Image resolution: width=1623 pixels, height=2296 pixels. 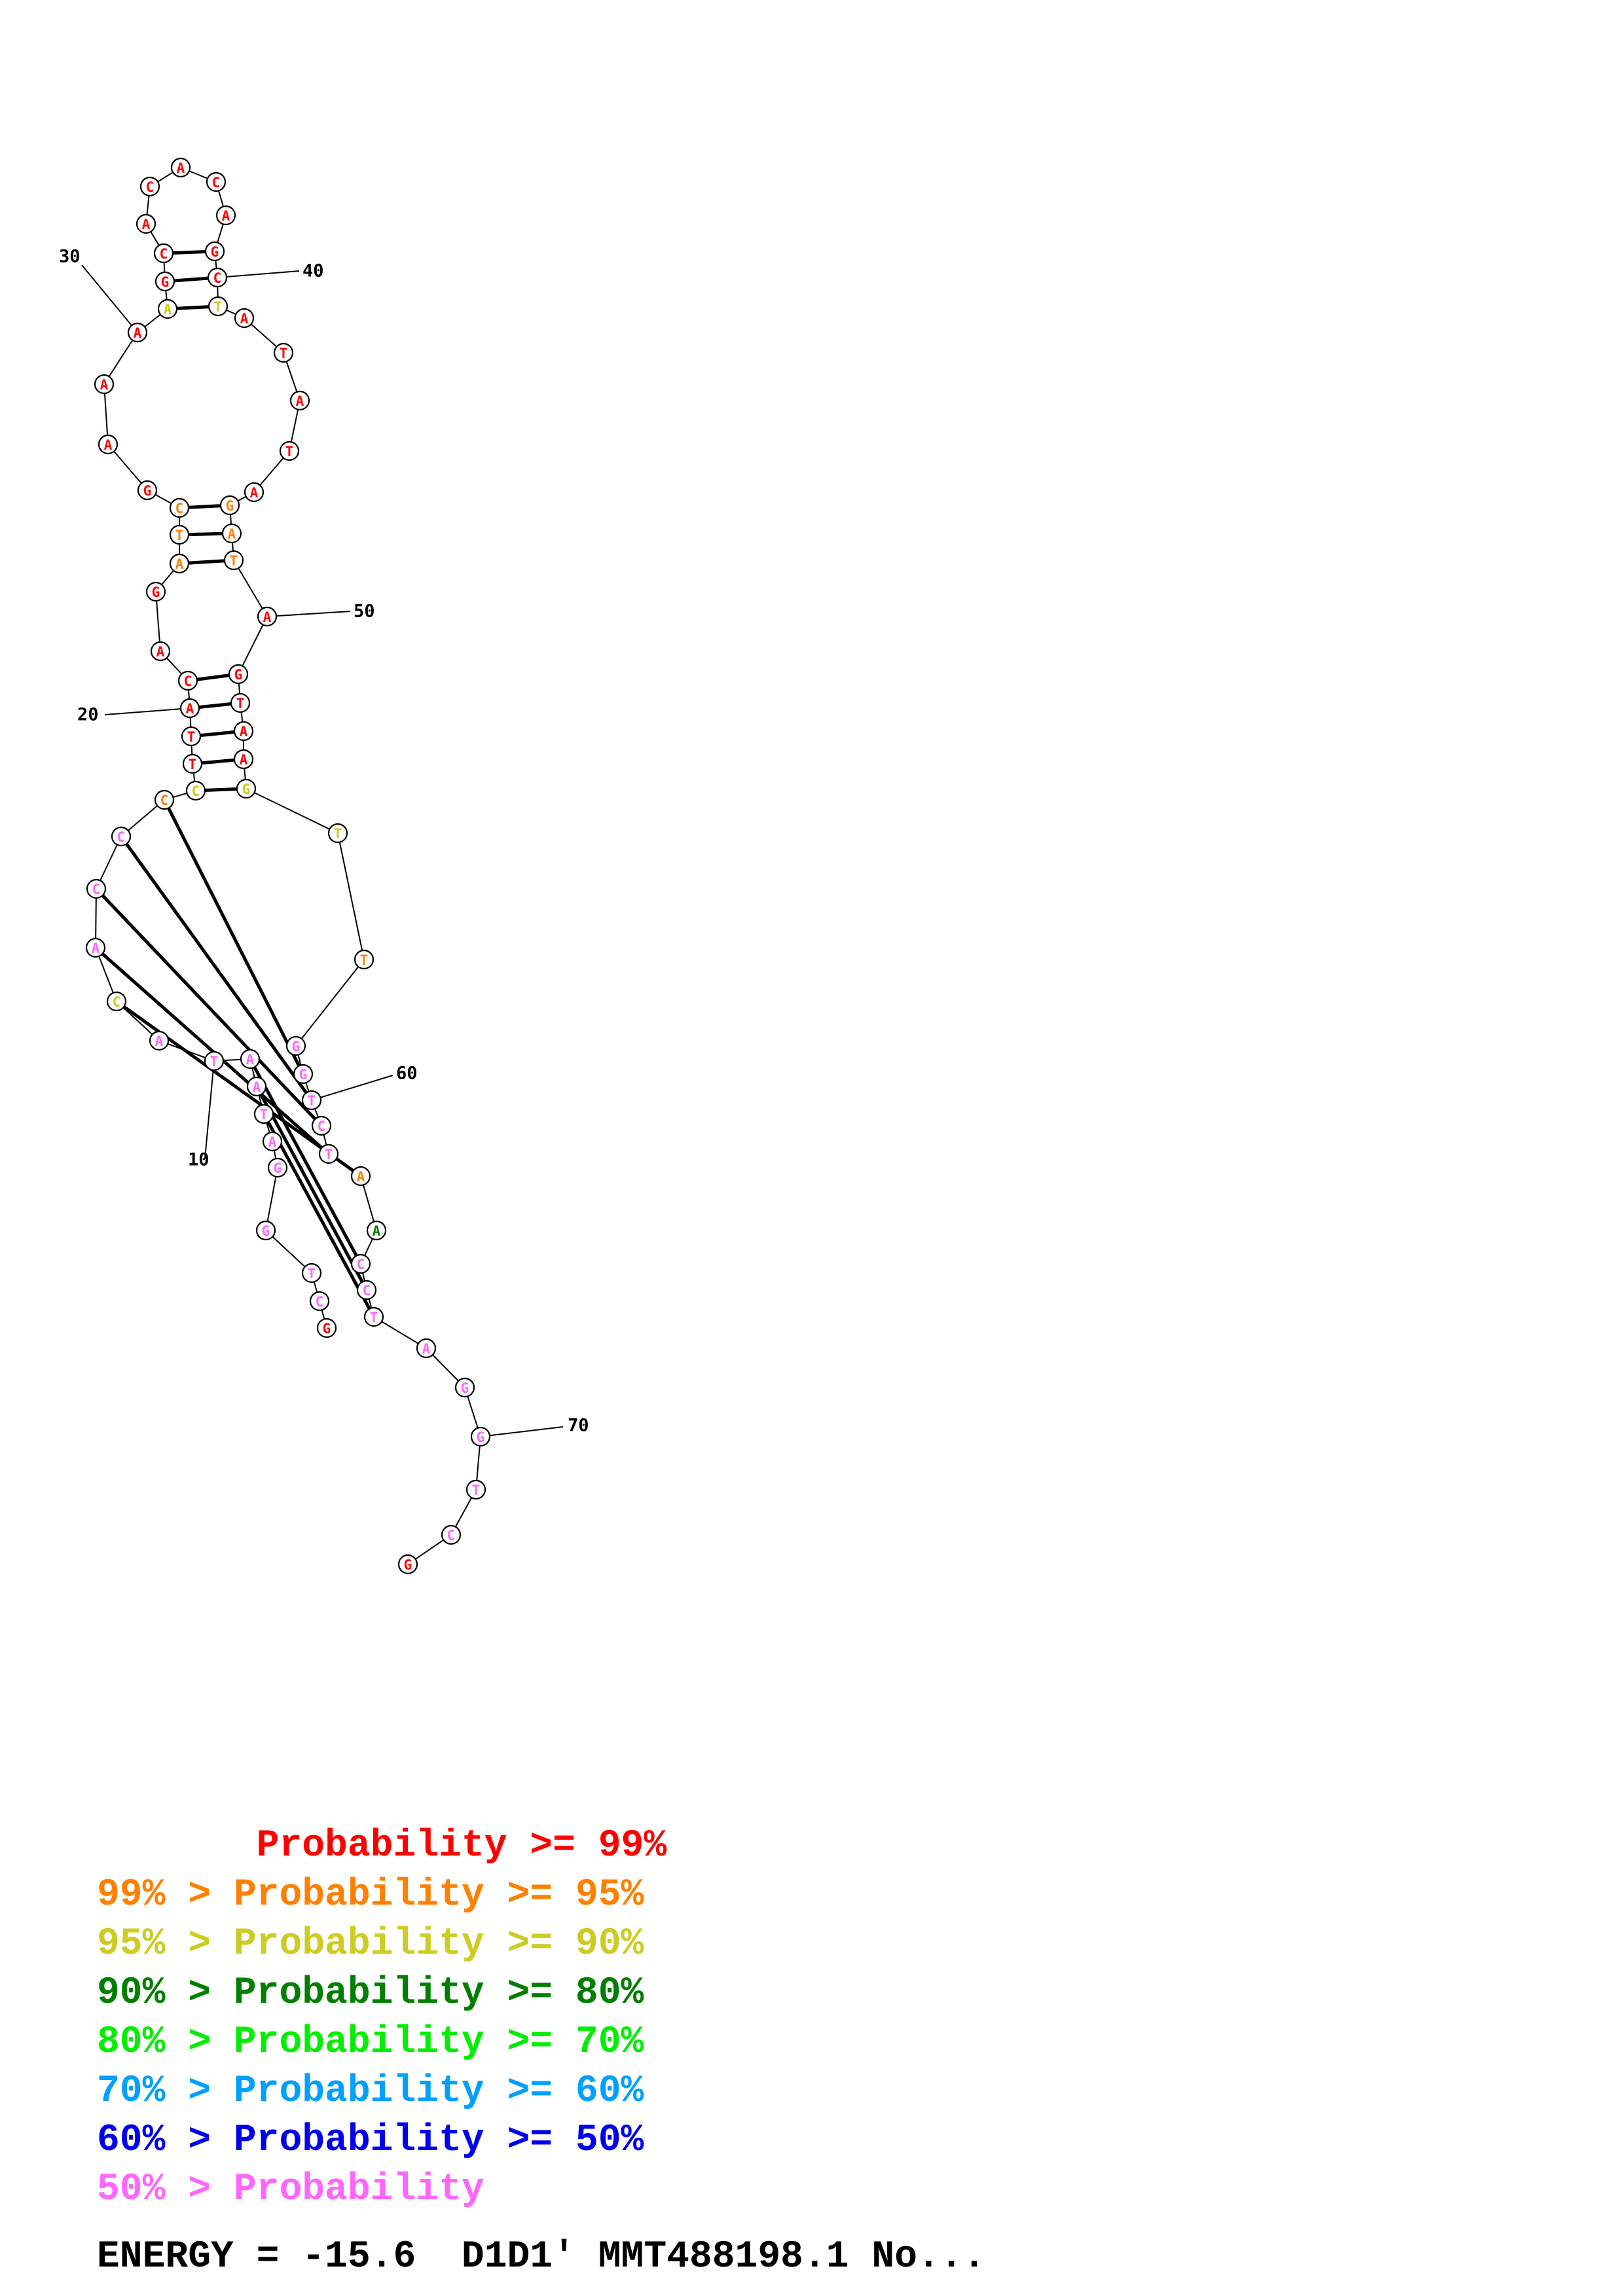 I want to click on legend-entry: 60% > Probability >= 50%, so click(x=370, y=2140).